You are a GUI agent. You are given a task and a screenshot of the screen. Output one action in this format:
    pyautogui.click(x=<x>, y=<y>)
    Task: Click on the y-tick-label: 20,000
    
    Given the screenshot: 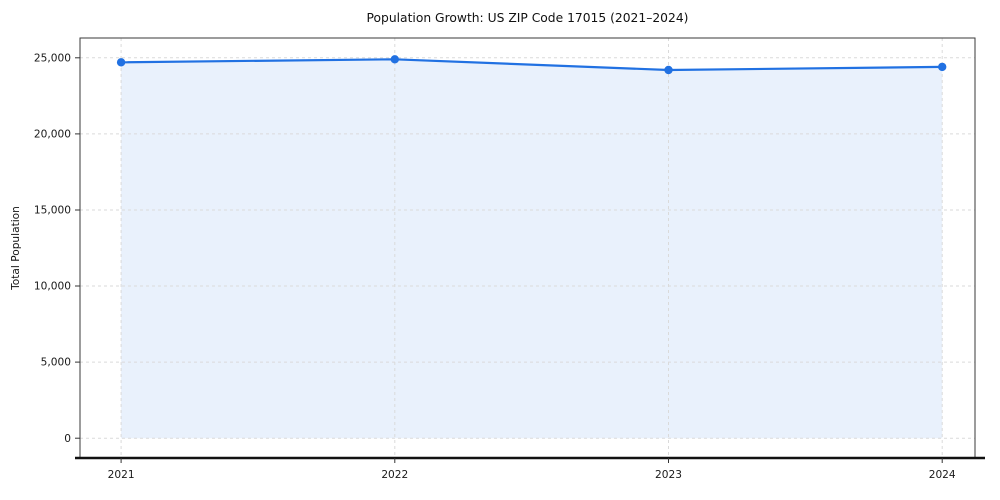 What is the action you would take?
    pyautogui.click(x=52, y=135)
    